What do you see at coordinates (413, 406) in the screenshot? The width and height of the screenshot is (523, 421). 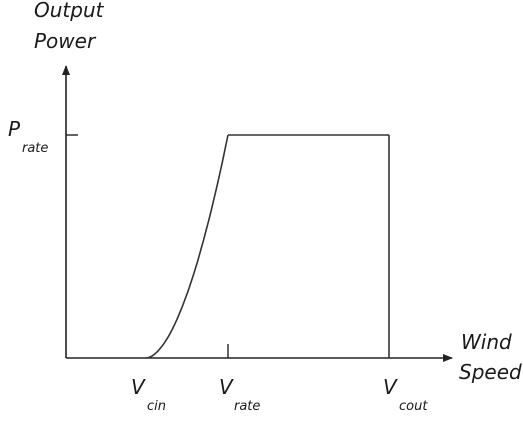 I see `x-tick-label-vcout-sub: cout` at bounding box center [413, 406].